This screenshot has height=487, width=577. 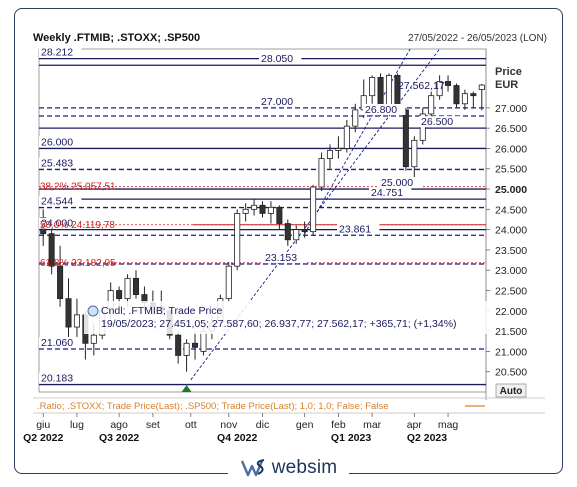 I want to click on level-label: 23.861, so click(x=355, y=229).